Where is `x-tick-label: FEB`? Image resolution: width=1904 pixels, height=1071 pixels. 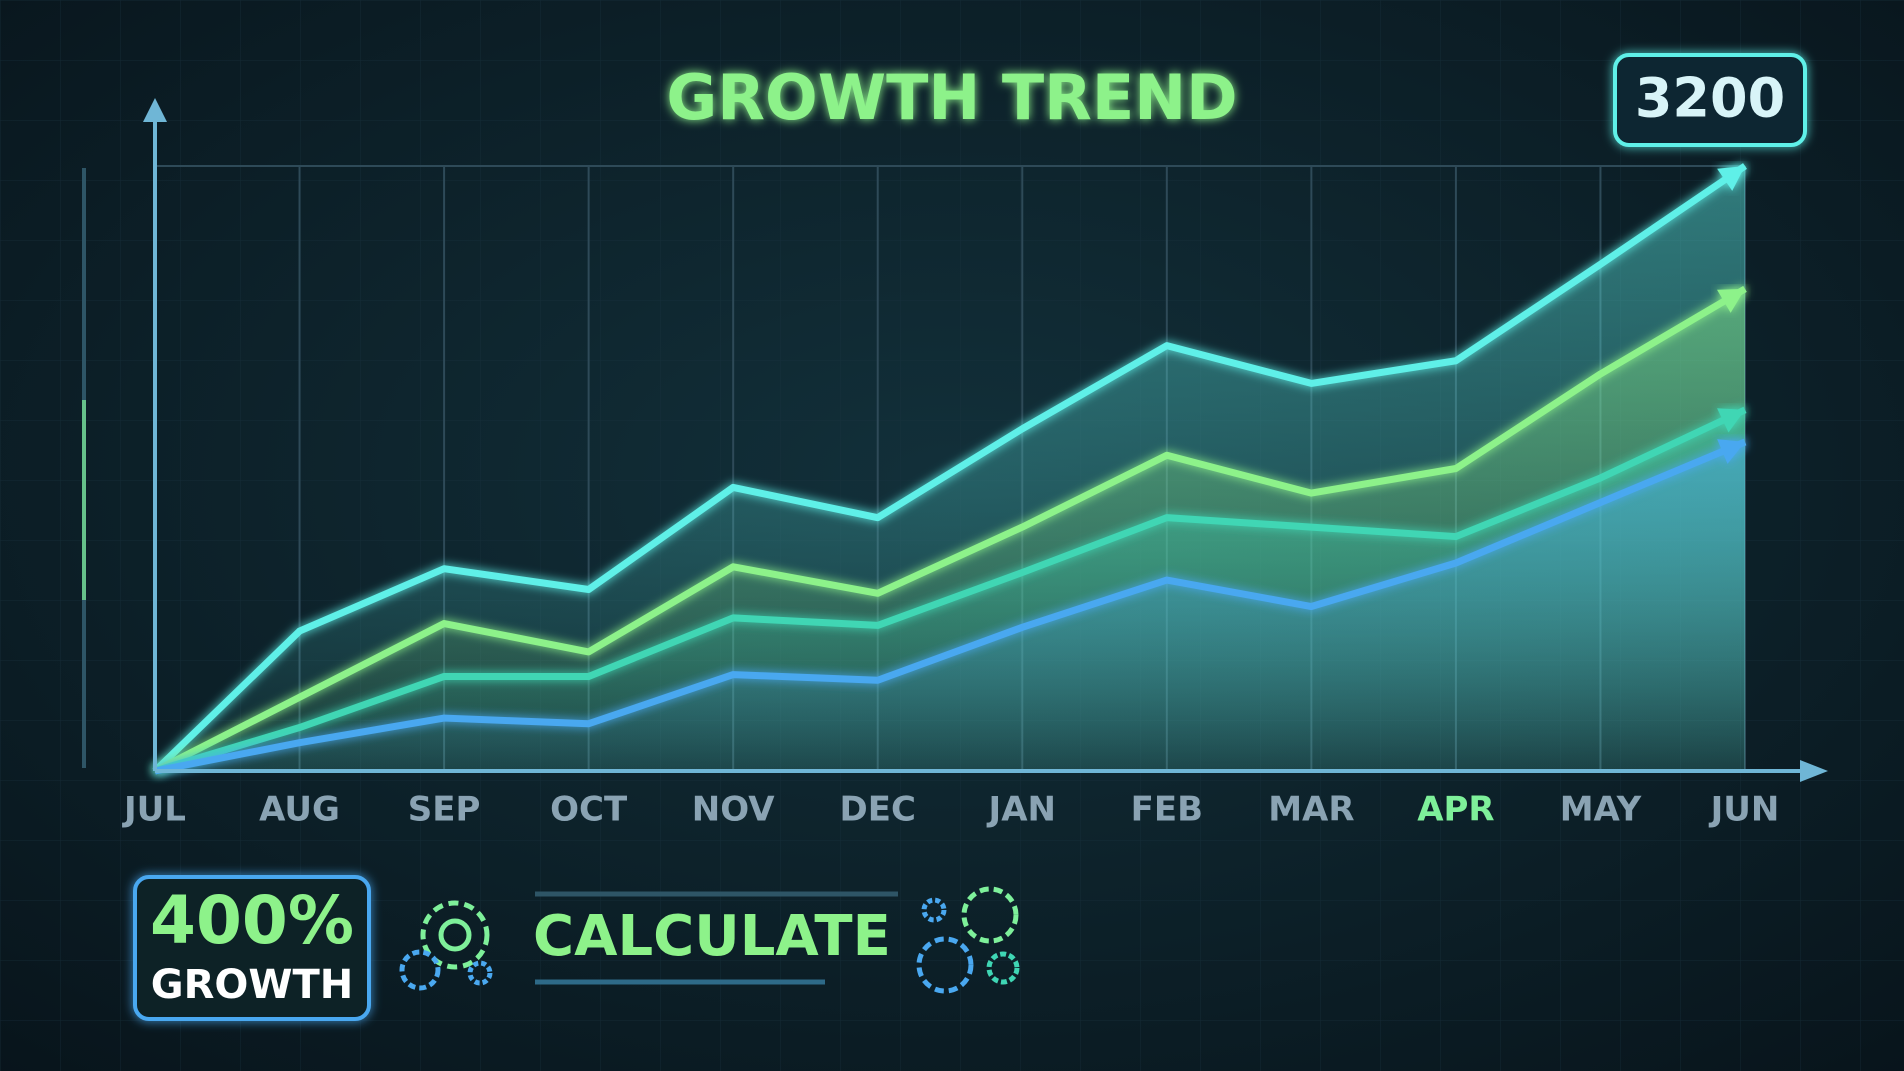
x-tick-label: FEB is located at coordinates (1167, 810).